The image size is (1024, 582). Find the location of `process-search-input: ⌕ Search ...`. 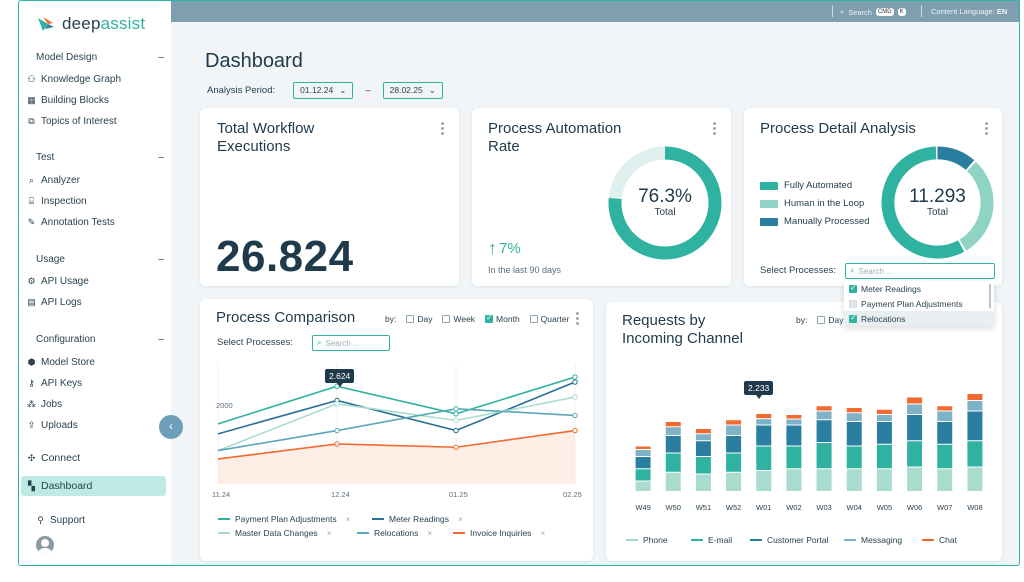

process-search-input: ⌕ Search ... is located at coordinates (920, 271).